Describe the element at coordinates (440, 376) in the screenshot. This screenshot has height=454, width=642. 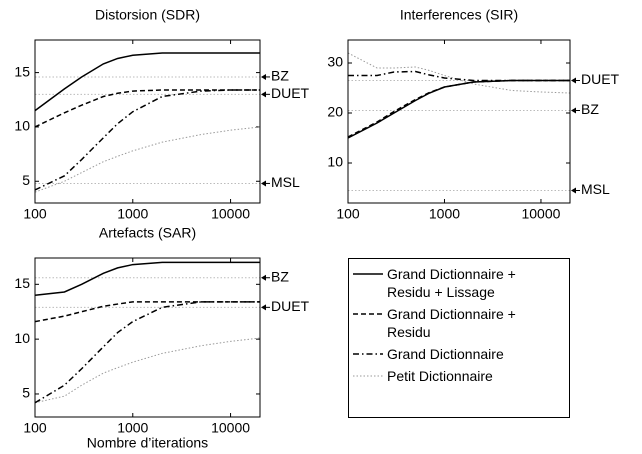
I see `legend-label: Petit Dictionnaire` at that location.